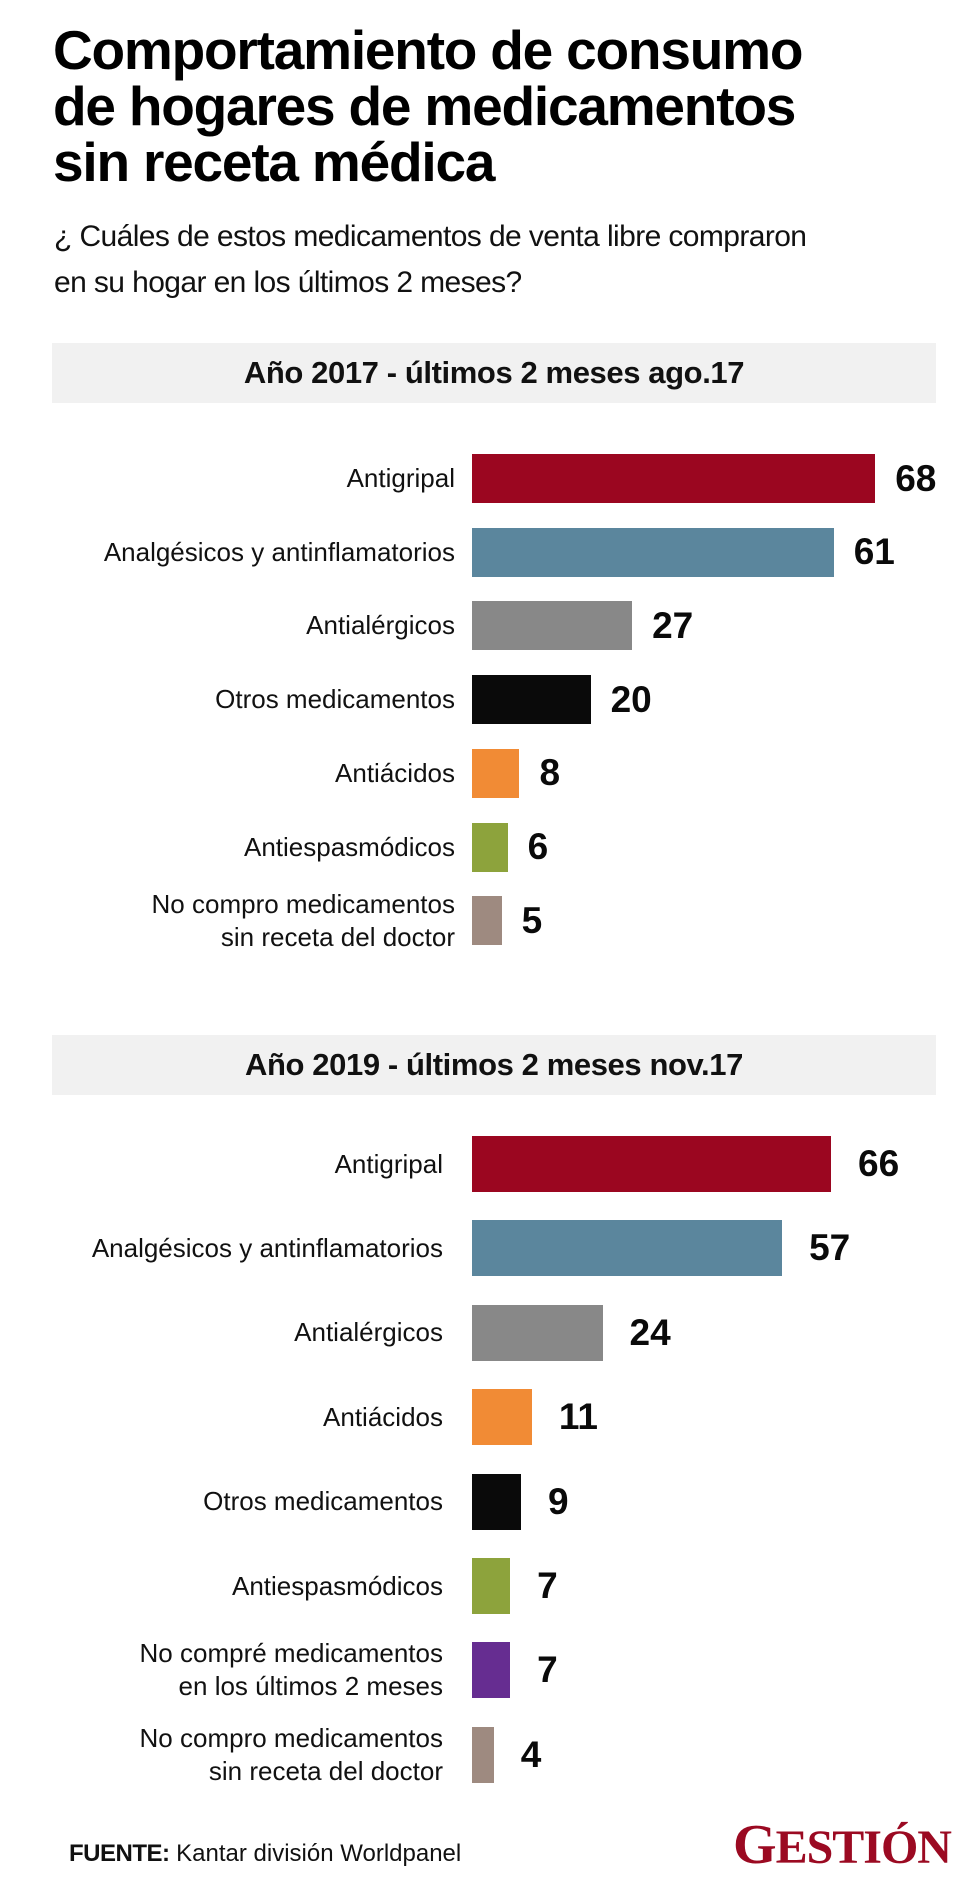 The width and height of the screenshot is (980, 1893). What do you see at coordinates (874, 552) in the screenshot?
I see `value-label: 61` at bounding box center [874, 552].